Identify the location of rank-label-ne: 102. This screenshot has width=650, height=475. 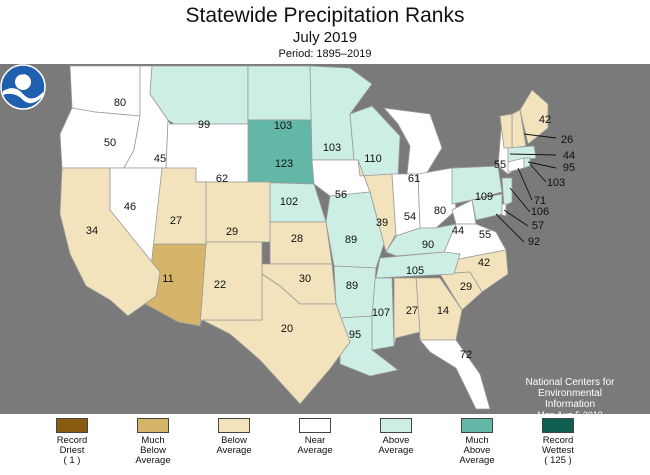
(289, 202).